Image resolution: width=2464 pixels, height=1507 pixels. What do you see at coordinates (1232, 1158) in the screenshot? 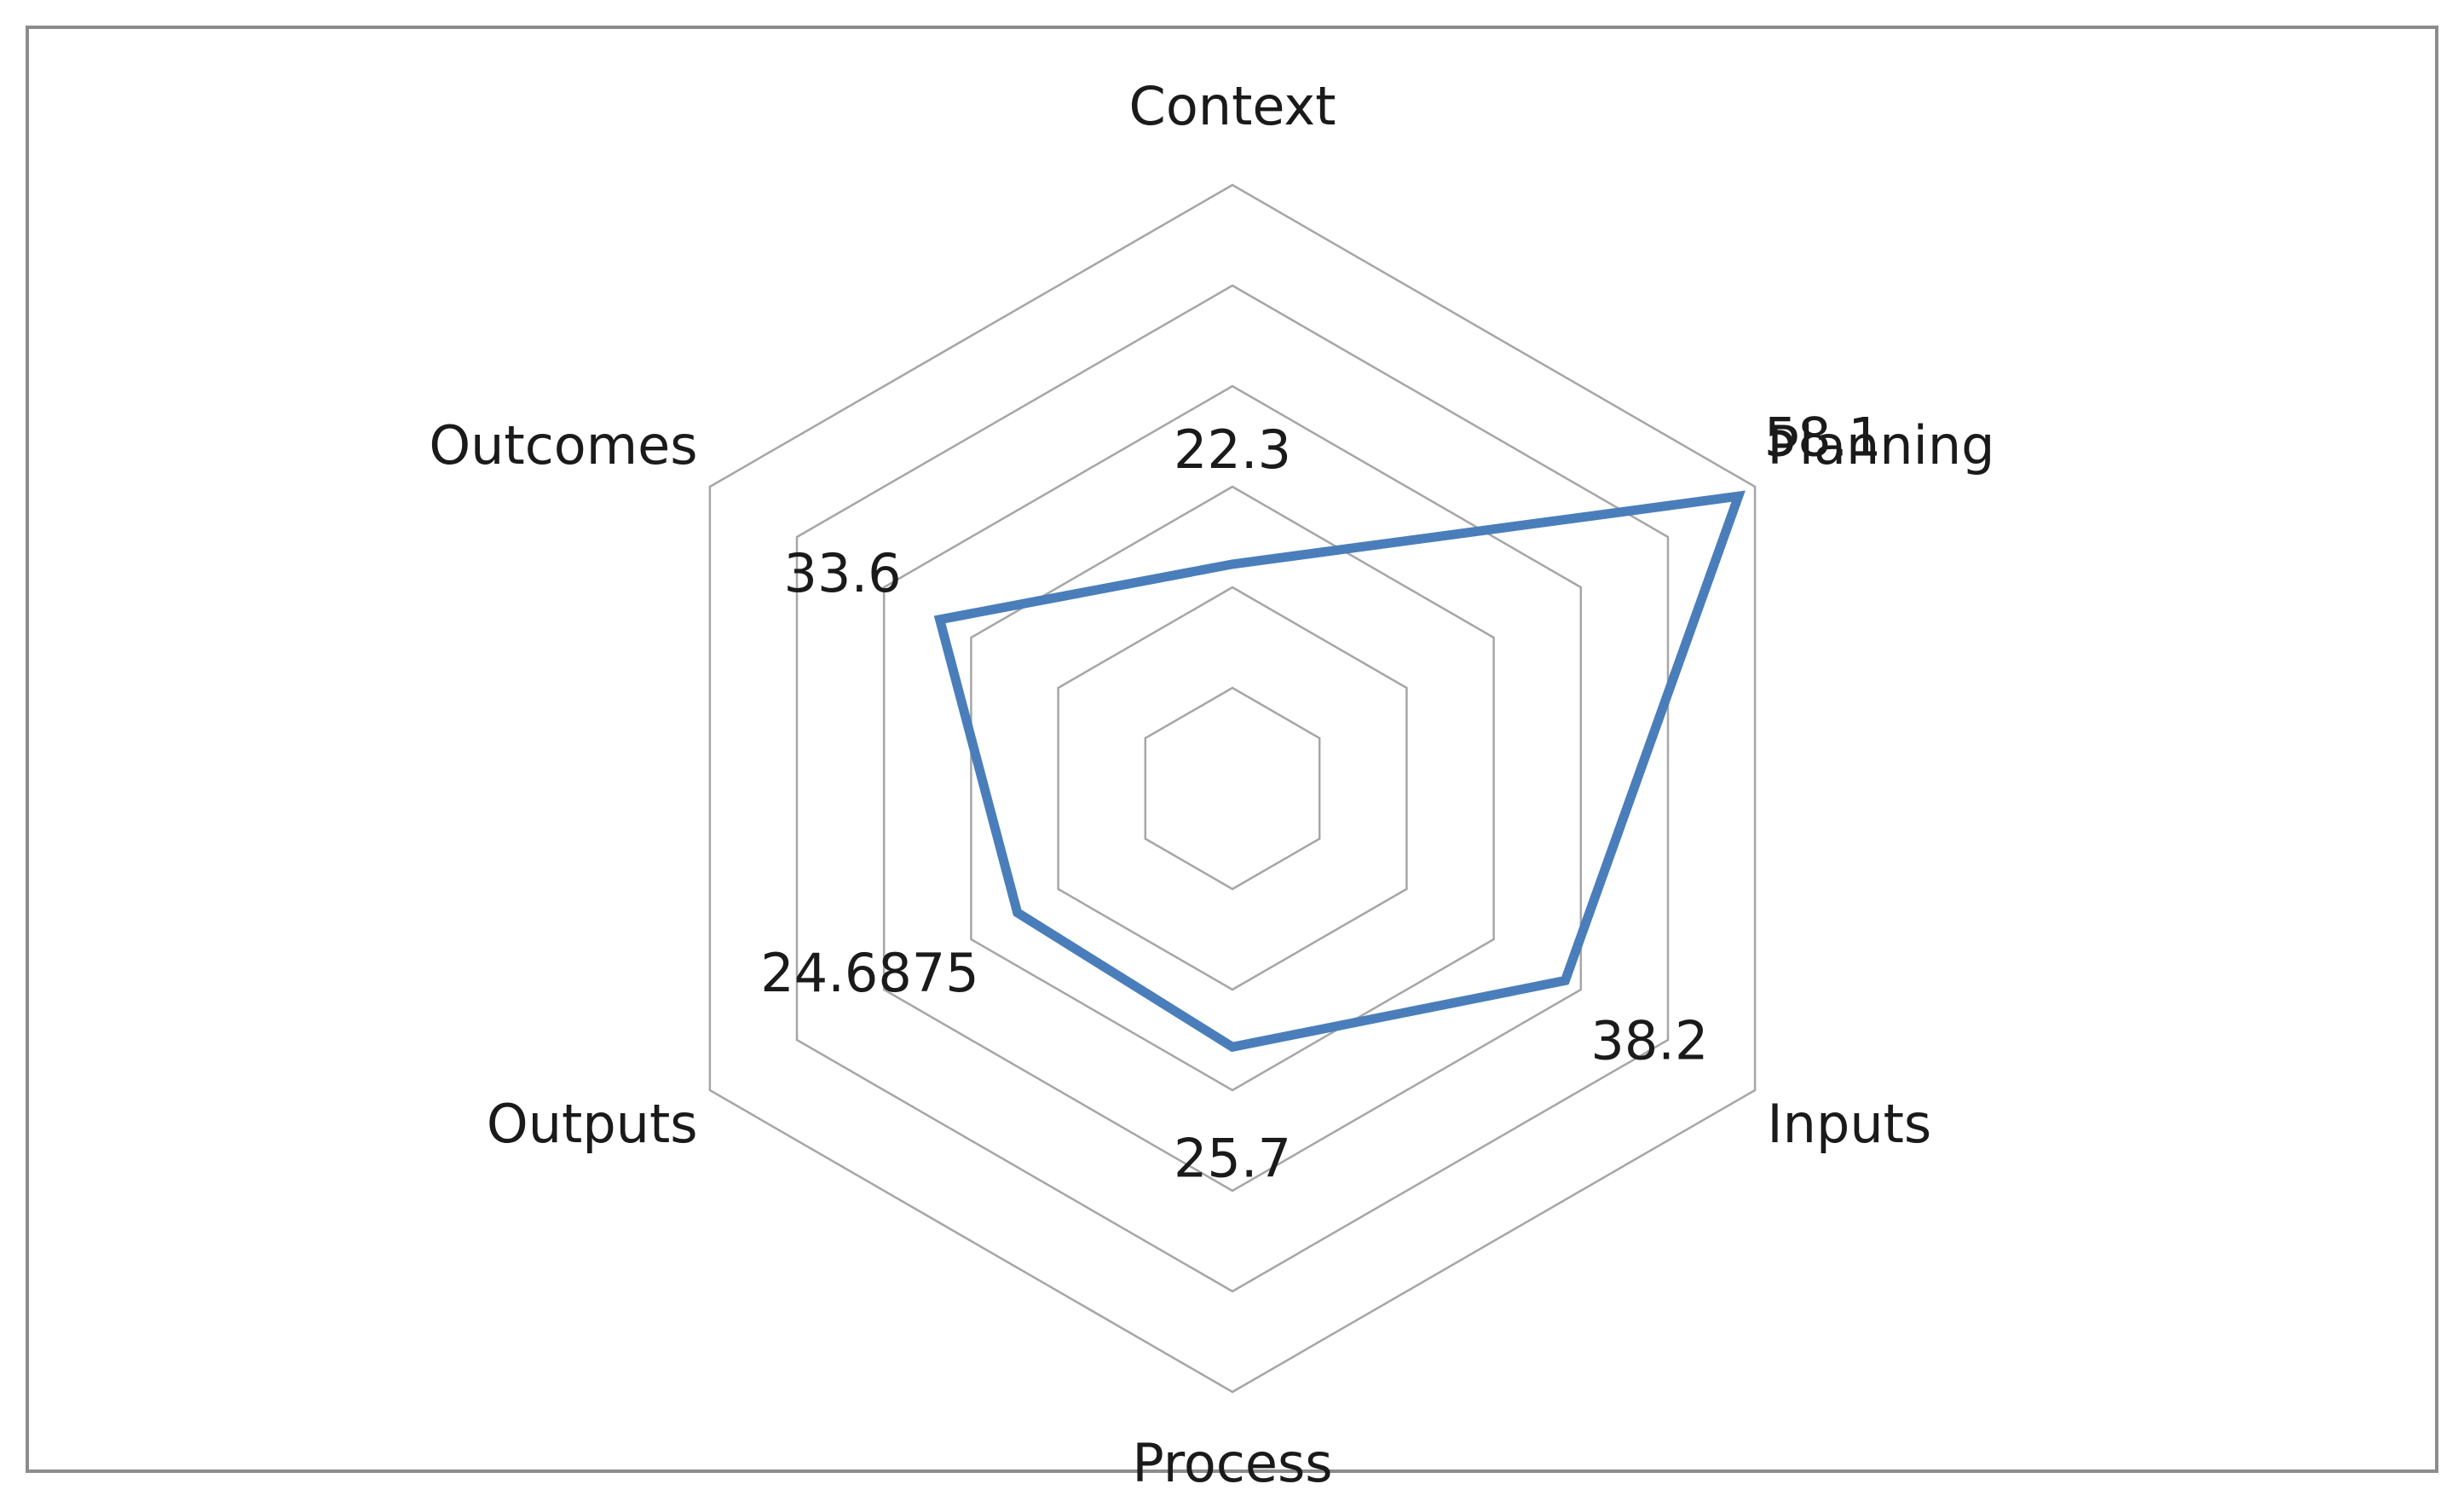
I see `data-label-process: 25.7` at bounding box center [1232, 1158].